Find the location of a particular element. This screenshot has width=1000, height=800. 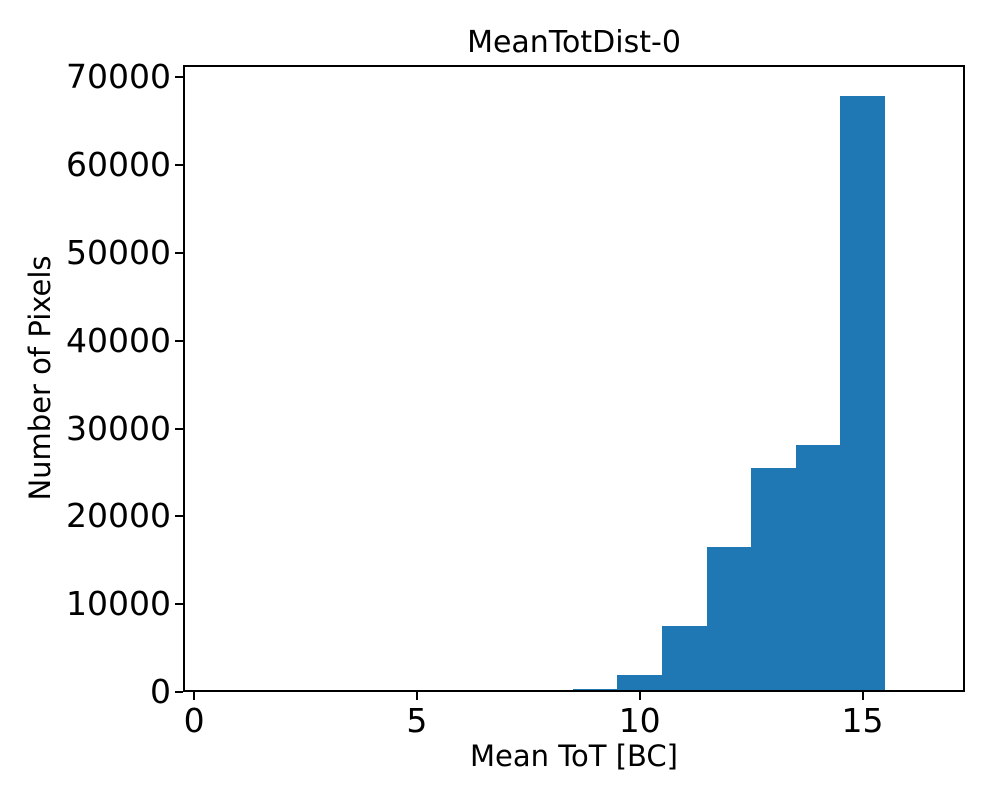

y-tick-label: 10000 is located at coordinates (118, 604).